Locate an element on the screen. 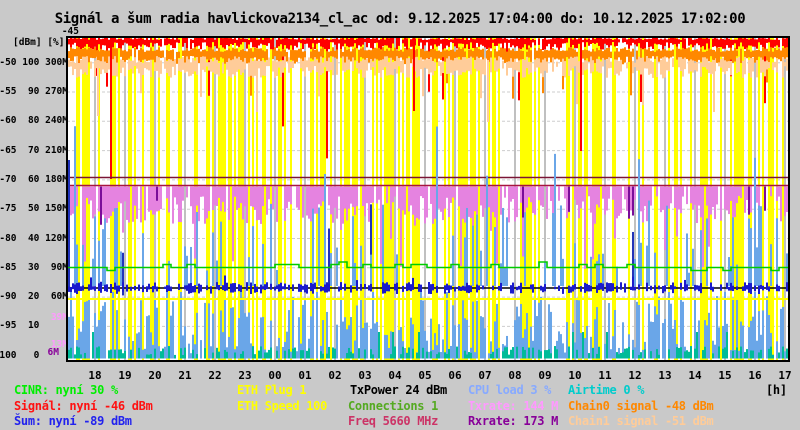 The image size is (800, 430). y-axis-top-tick: -45 is located at coordinates (70, 31).